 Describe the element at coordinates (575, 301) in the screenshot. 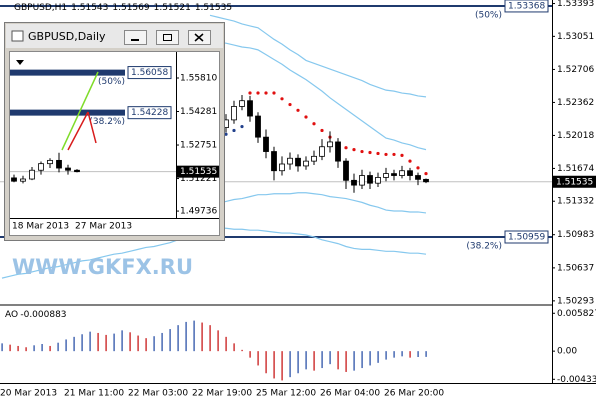

I see `y-tick-label: 1.50293` at that location.